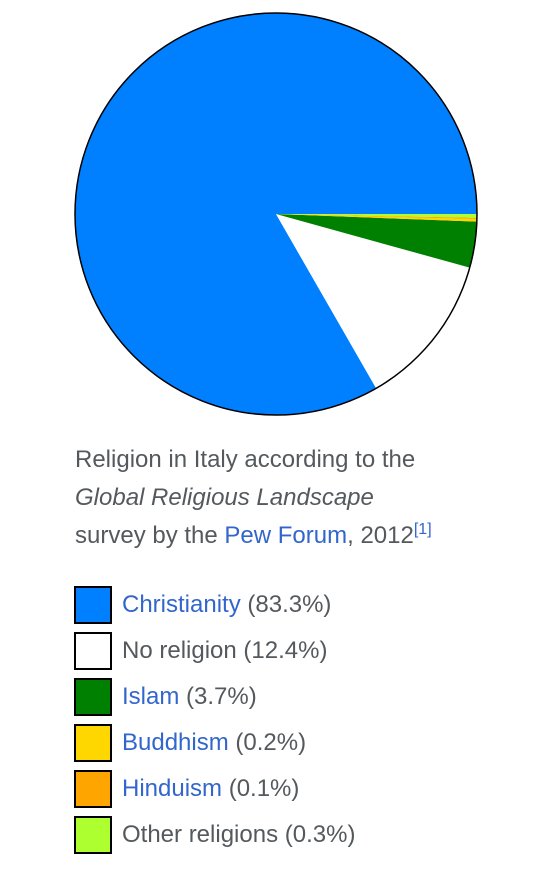  What do you see at coordinates (422, 529) in the screenshot?
I see `reference-link: [1]` at bounding box center [422, 529].